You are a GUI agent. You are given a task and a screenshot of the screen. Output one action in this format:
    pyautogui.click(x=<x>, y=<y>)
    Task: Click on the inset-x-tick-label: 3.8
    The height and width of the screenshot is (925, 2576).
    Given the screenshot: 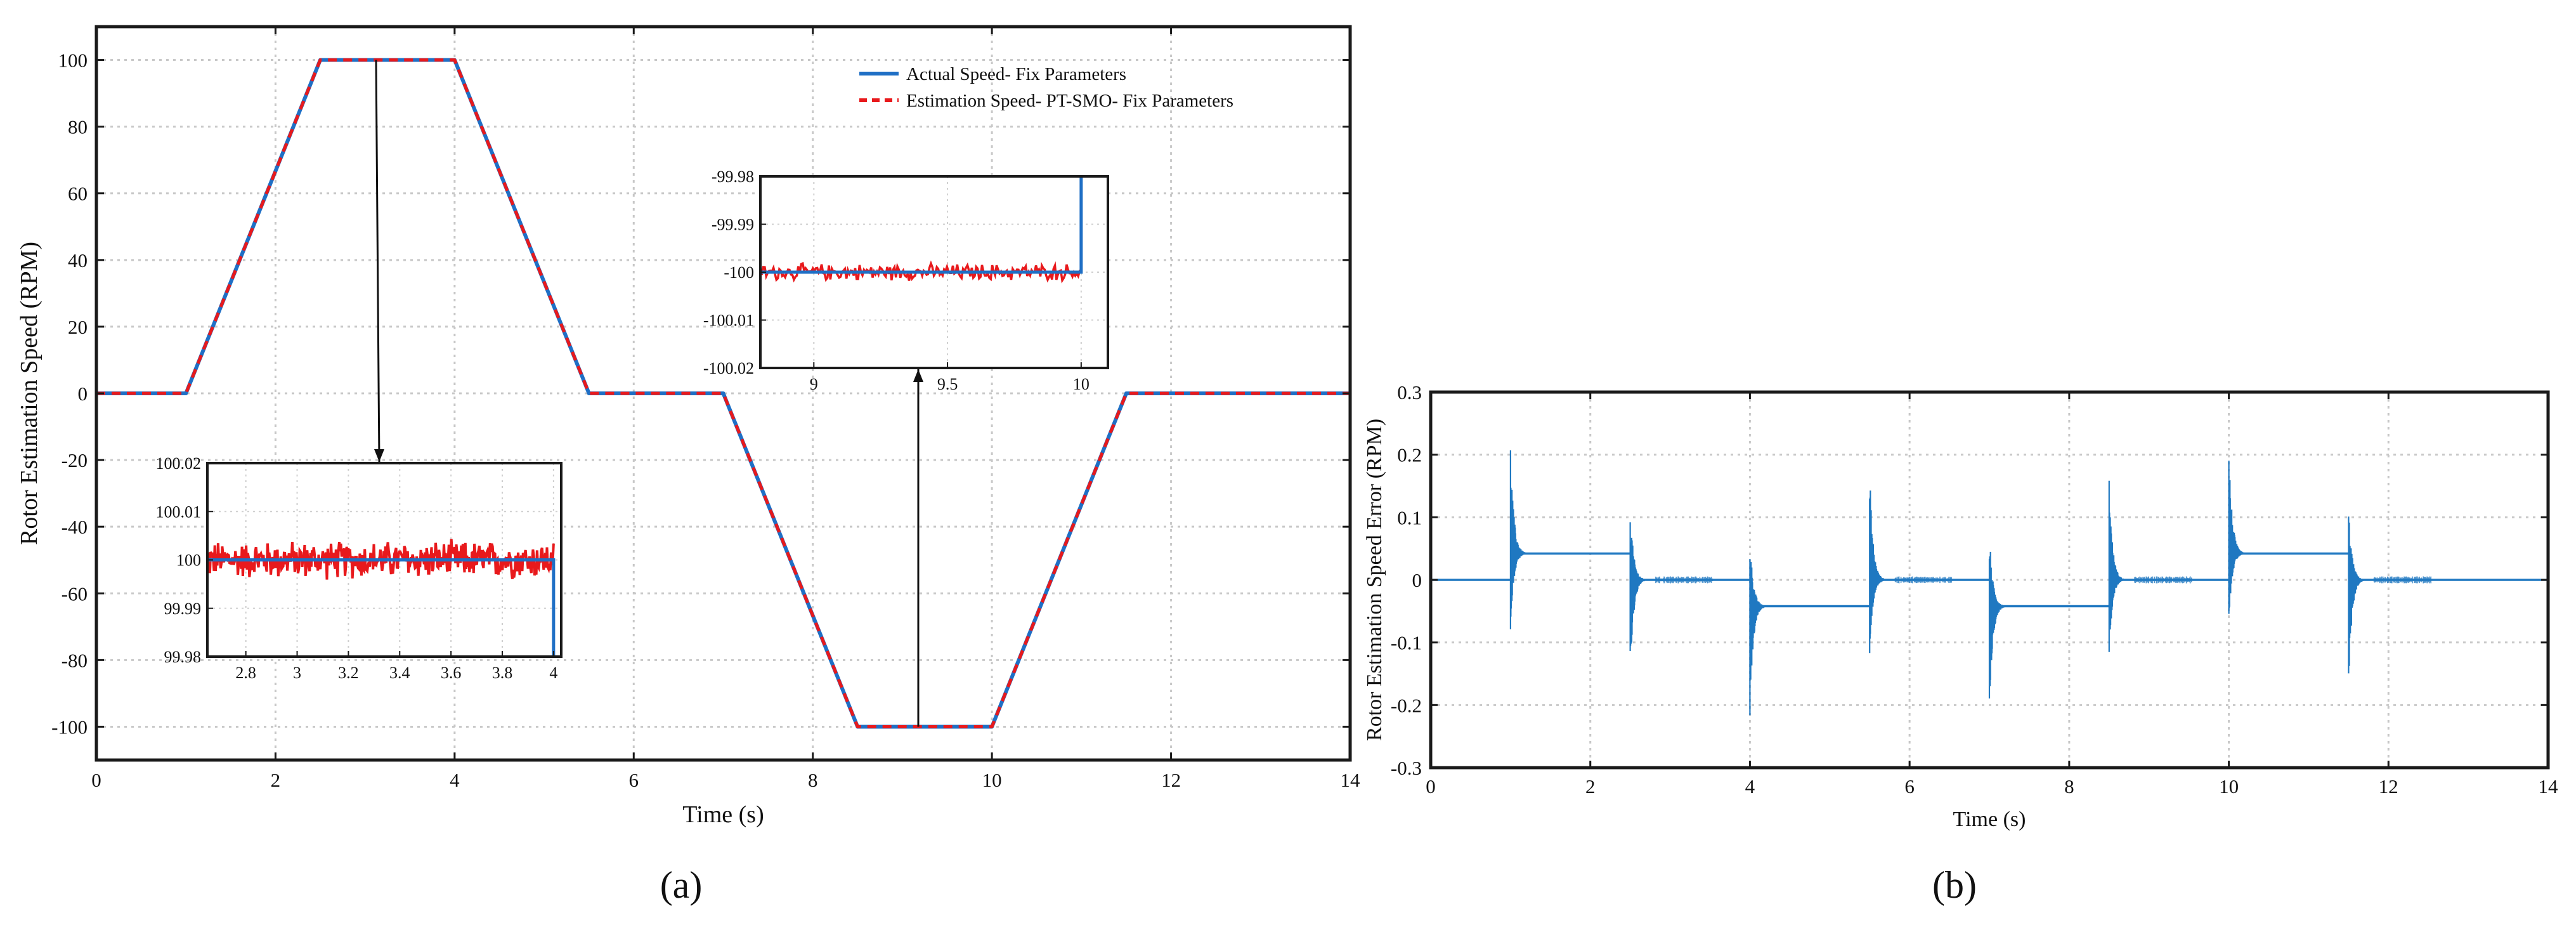 What is the action you would take?
    pyautogui.click(x=503, y=673)
    